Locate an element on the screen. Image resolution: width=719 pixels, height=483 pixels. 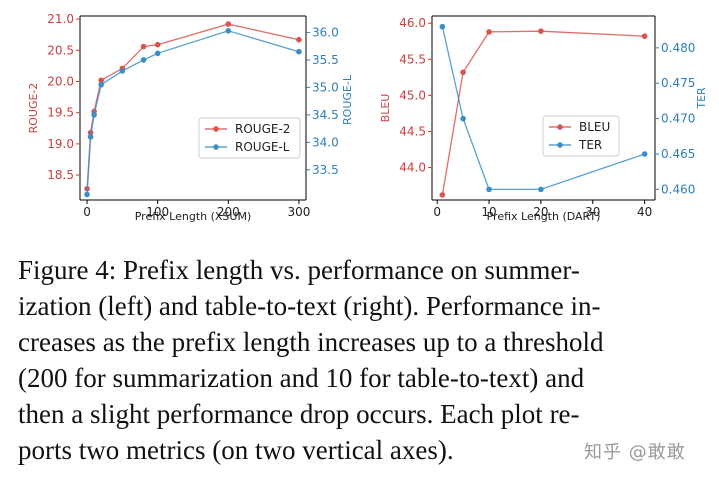
left-y-tick-label: 44.0 is located at coordinates (412, 168).